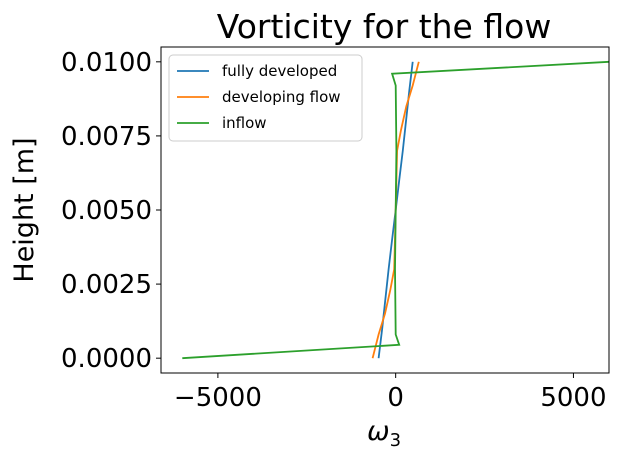  I want to click on x-tick-label: 5000, so click(573, 398).